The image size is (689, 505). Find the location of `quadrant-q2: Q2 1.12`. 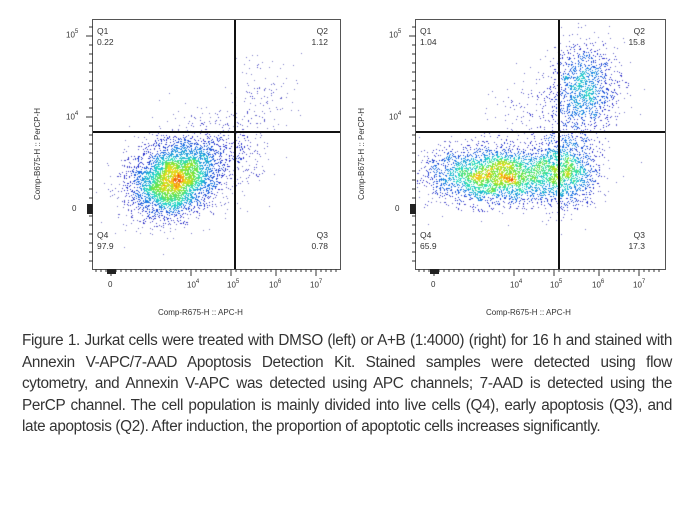

quadrant-q2: Q2 1.12 is located at coordinates (319, 36).